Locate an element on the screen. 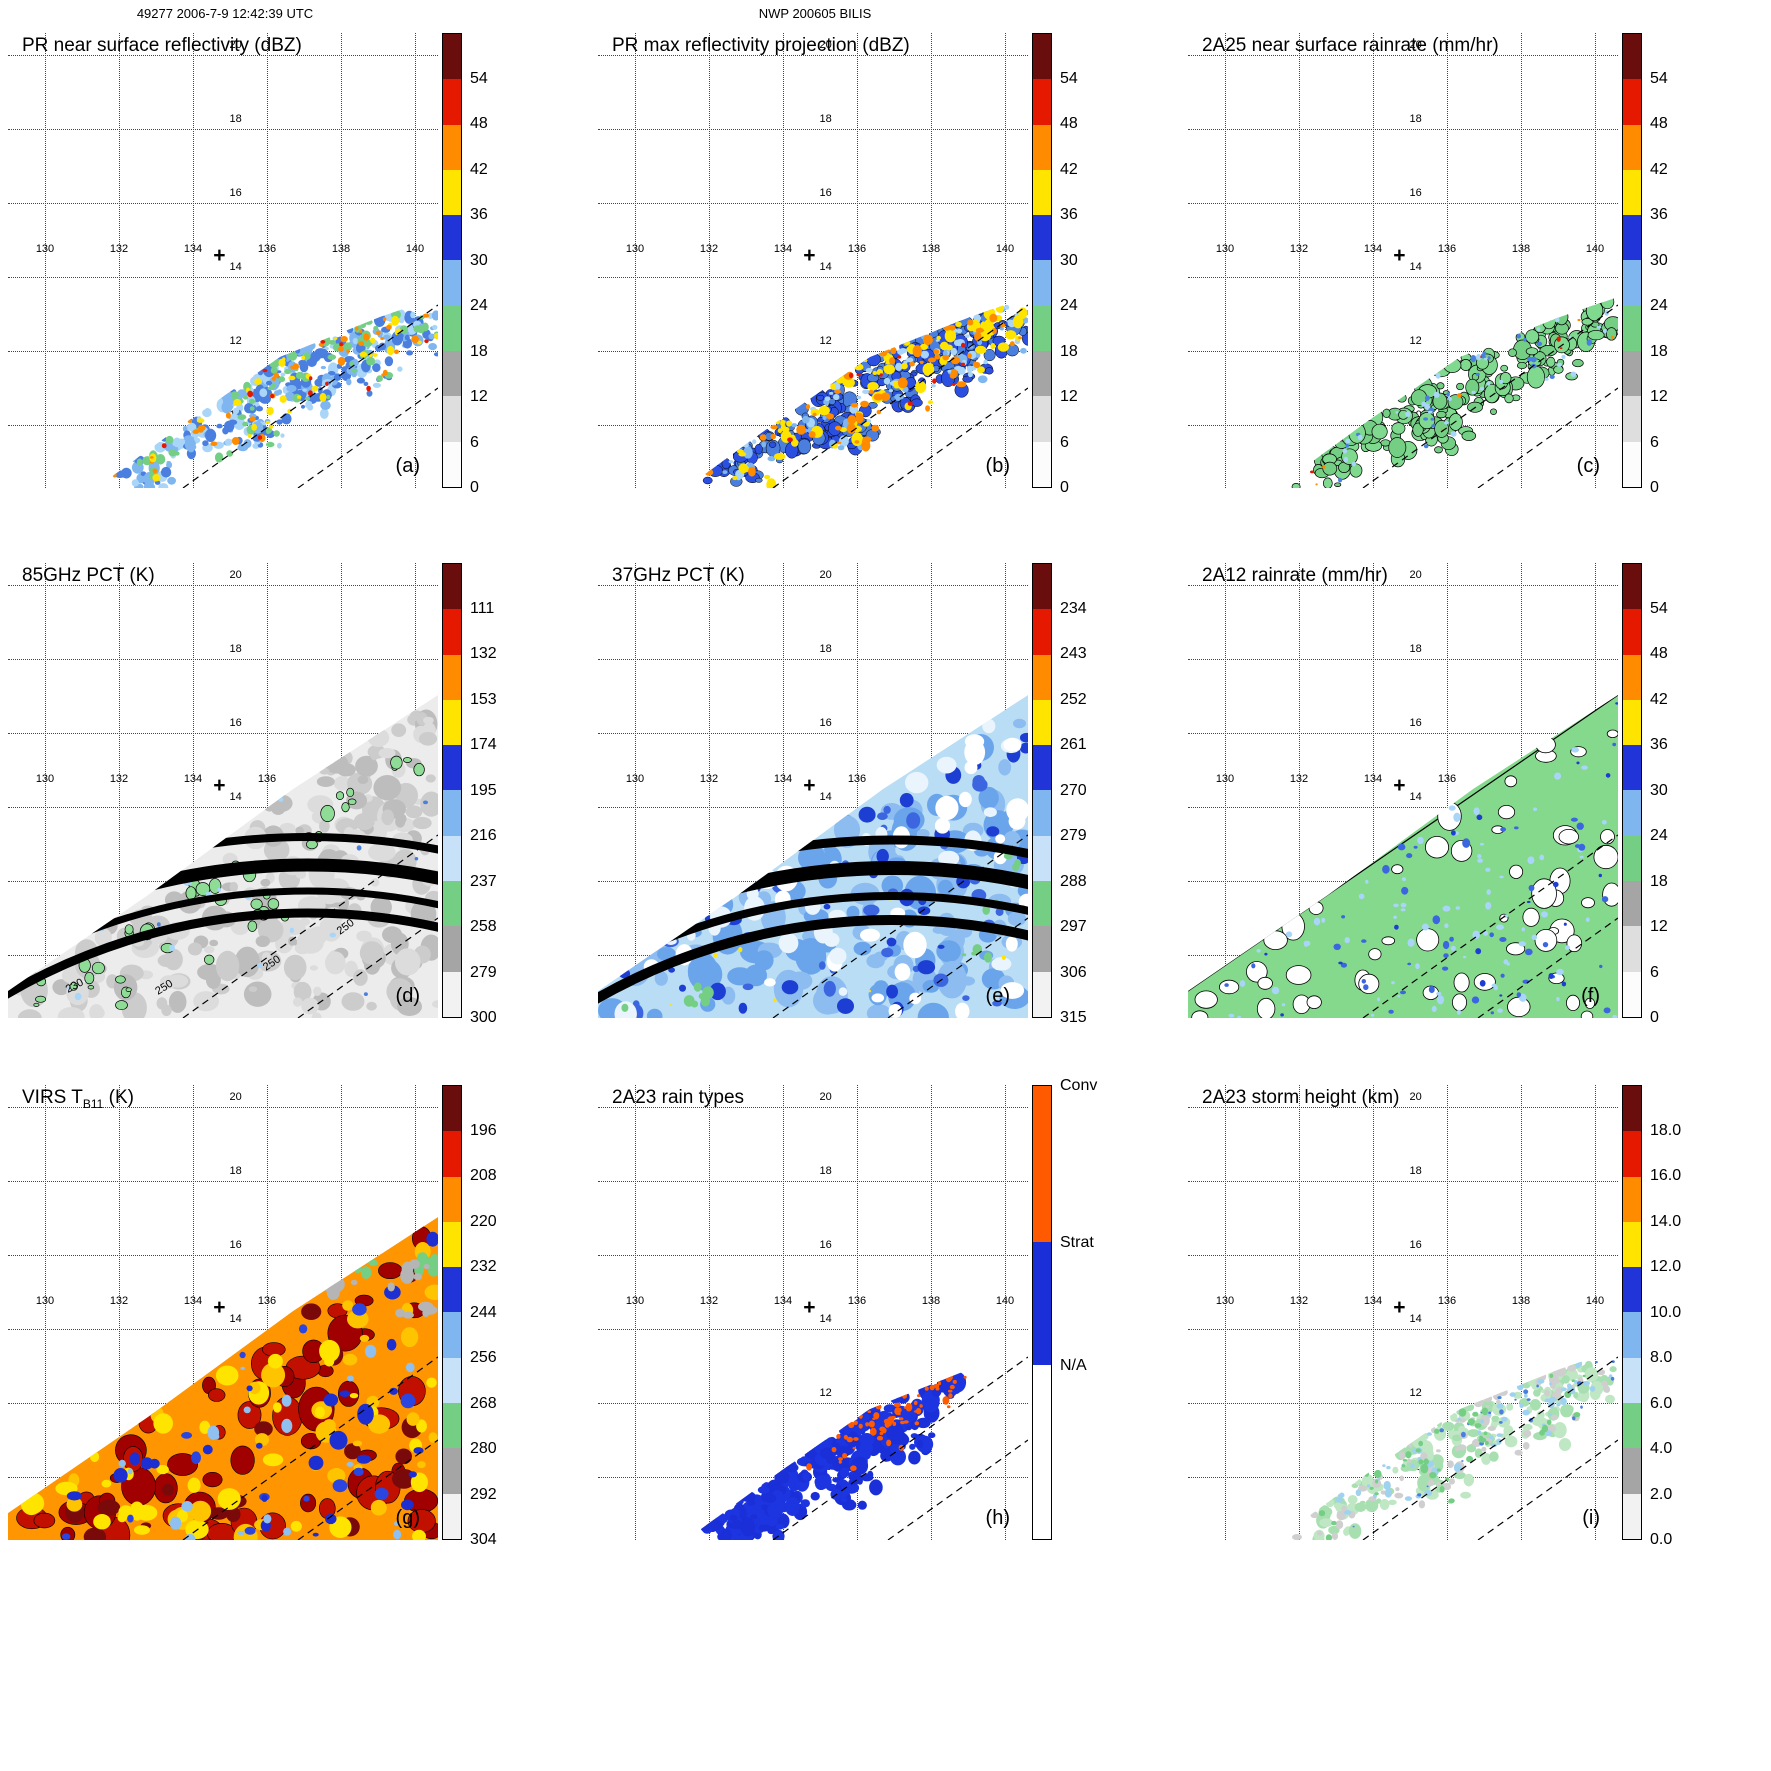 This screenshot has height=1771, width=1771. panel-letter-h: (h) is located at coordinates (997, 1518).